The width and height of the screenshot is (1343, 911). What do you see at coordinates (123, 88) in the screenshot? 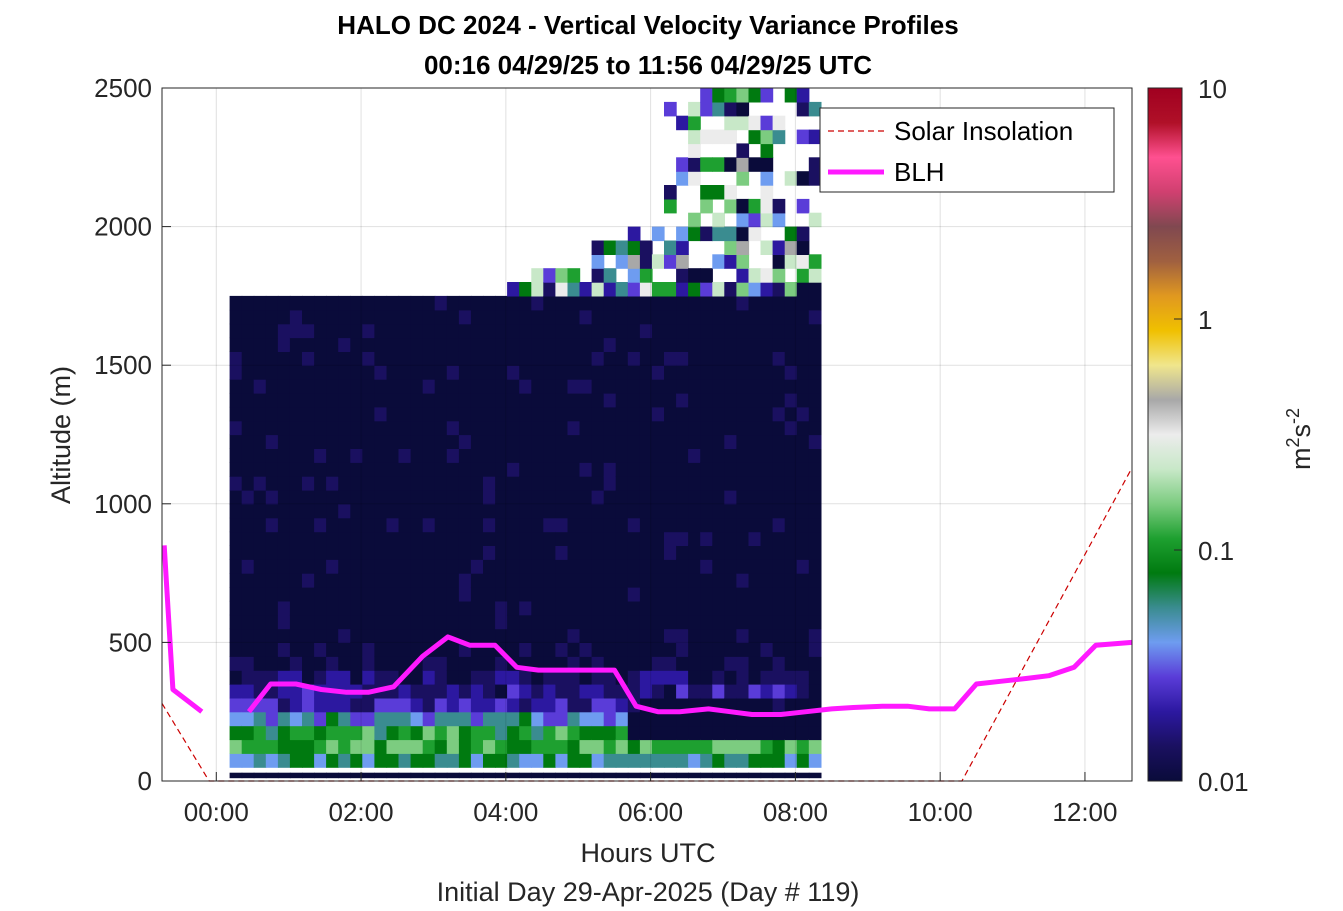
I see `y-tick-label: 2500` at bounding box center [123, 88].